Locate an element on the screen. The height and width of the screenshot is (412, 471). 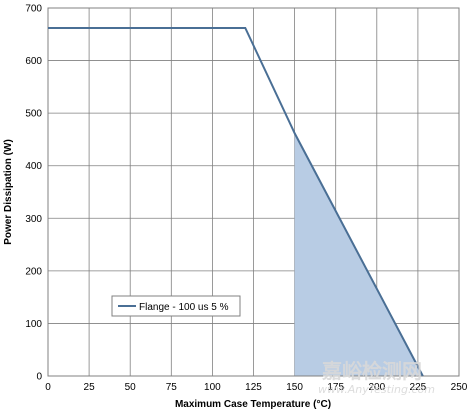
watermark-text: 嘉峪检测网 is located at coordinates (371, 371).